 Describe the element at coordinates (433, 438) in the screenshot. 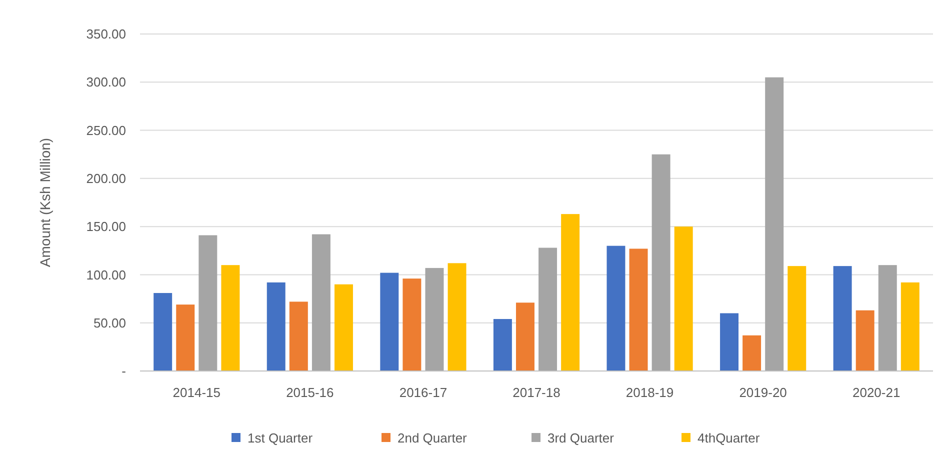

I see `legend-label: 2nd Quarter` at that location.